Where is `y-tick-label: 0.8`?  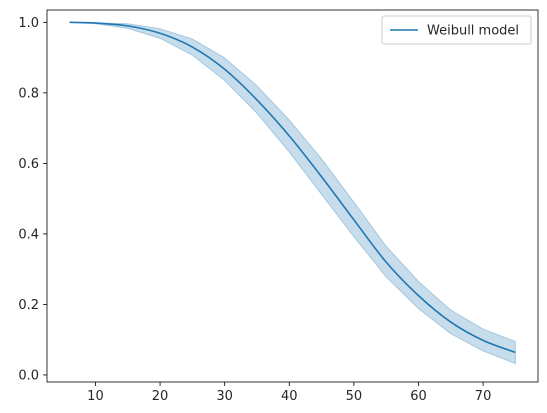 y-tick-label: 0.8 is located at coordinates (28, 93).